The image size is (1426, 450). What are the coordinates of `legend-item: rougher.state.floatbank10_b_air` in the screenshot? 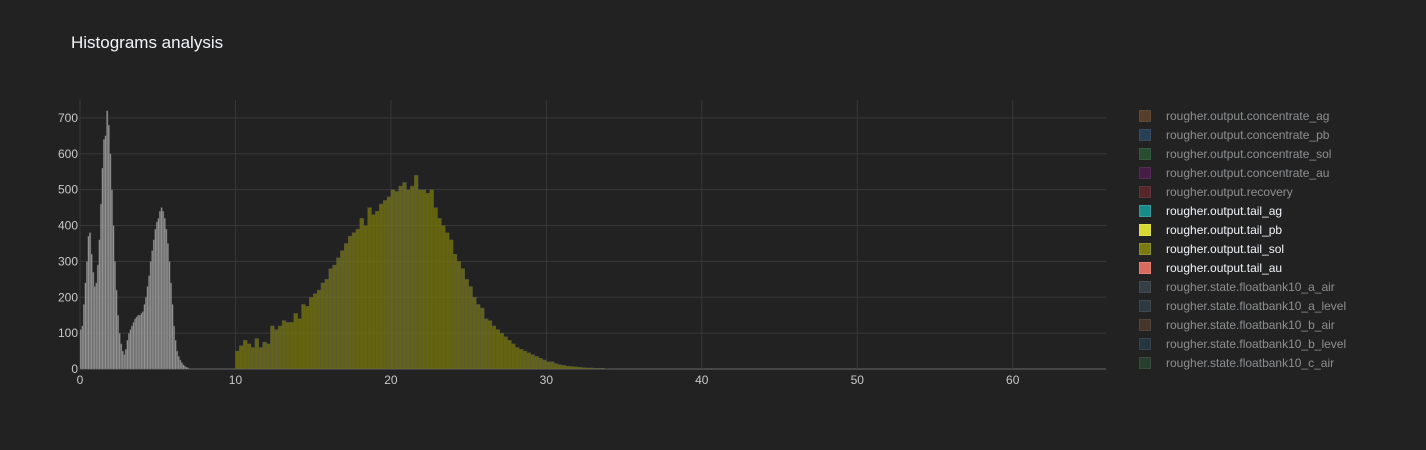 It's located at (1237, 324).